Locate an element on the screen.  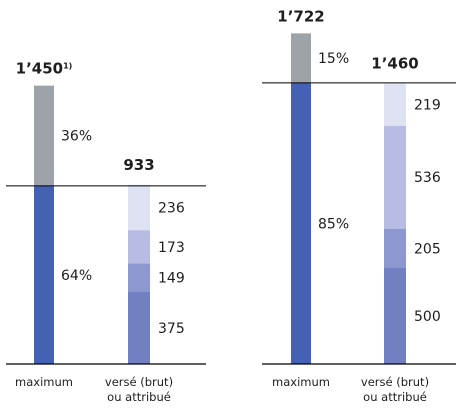
panel-1-category-2-line-1: versé (brut) is located at coordinates (139, 382).